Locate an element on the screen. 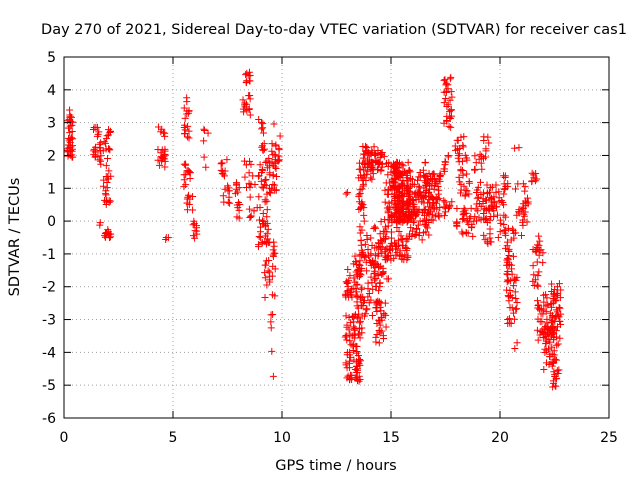 The width and height of the screenshot is (640, 480). x-tick-label: 0 is located at coordinates (64, 438).